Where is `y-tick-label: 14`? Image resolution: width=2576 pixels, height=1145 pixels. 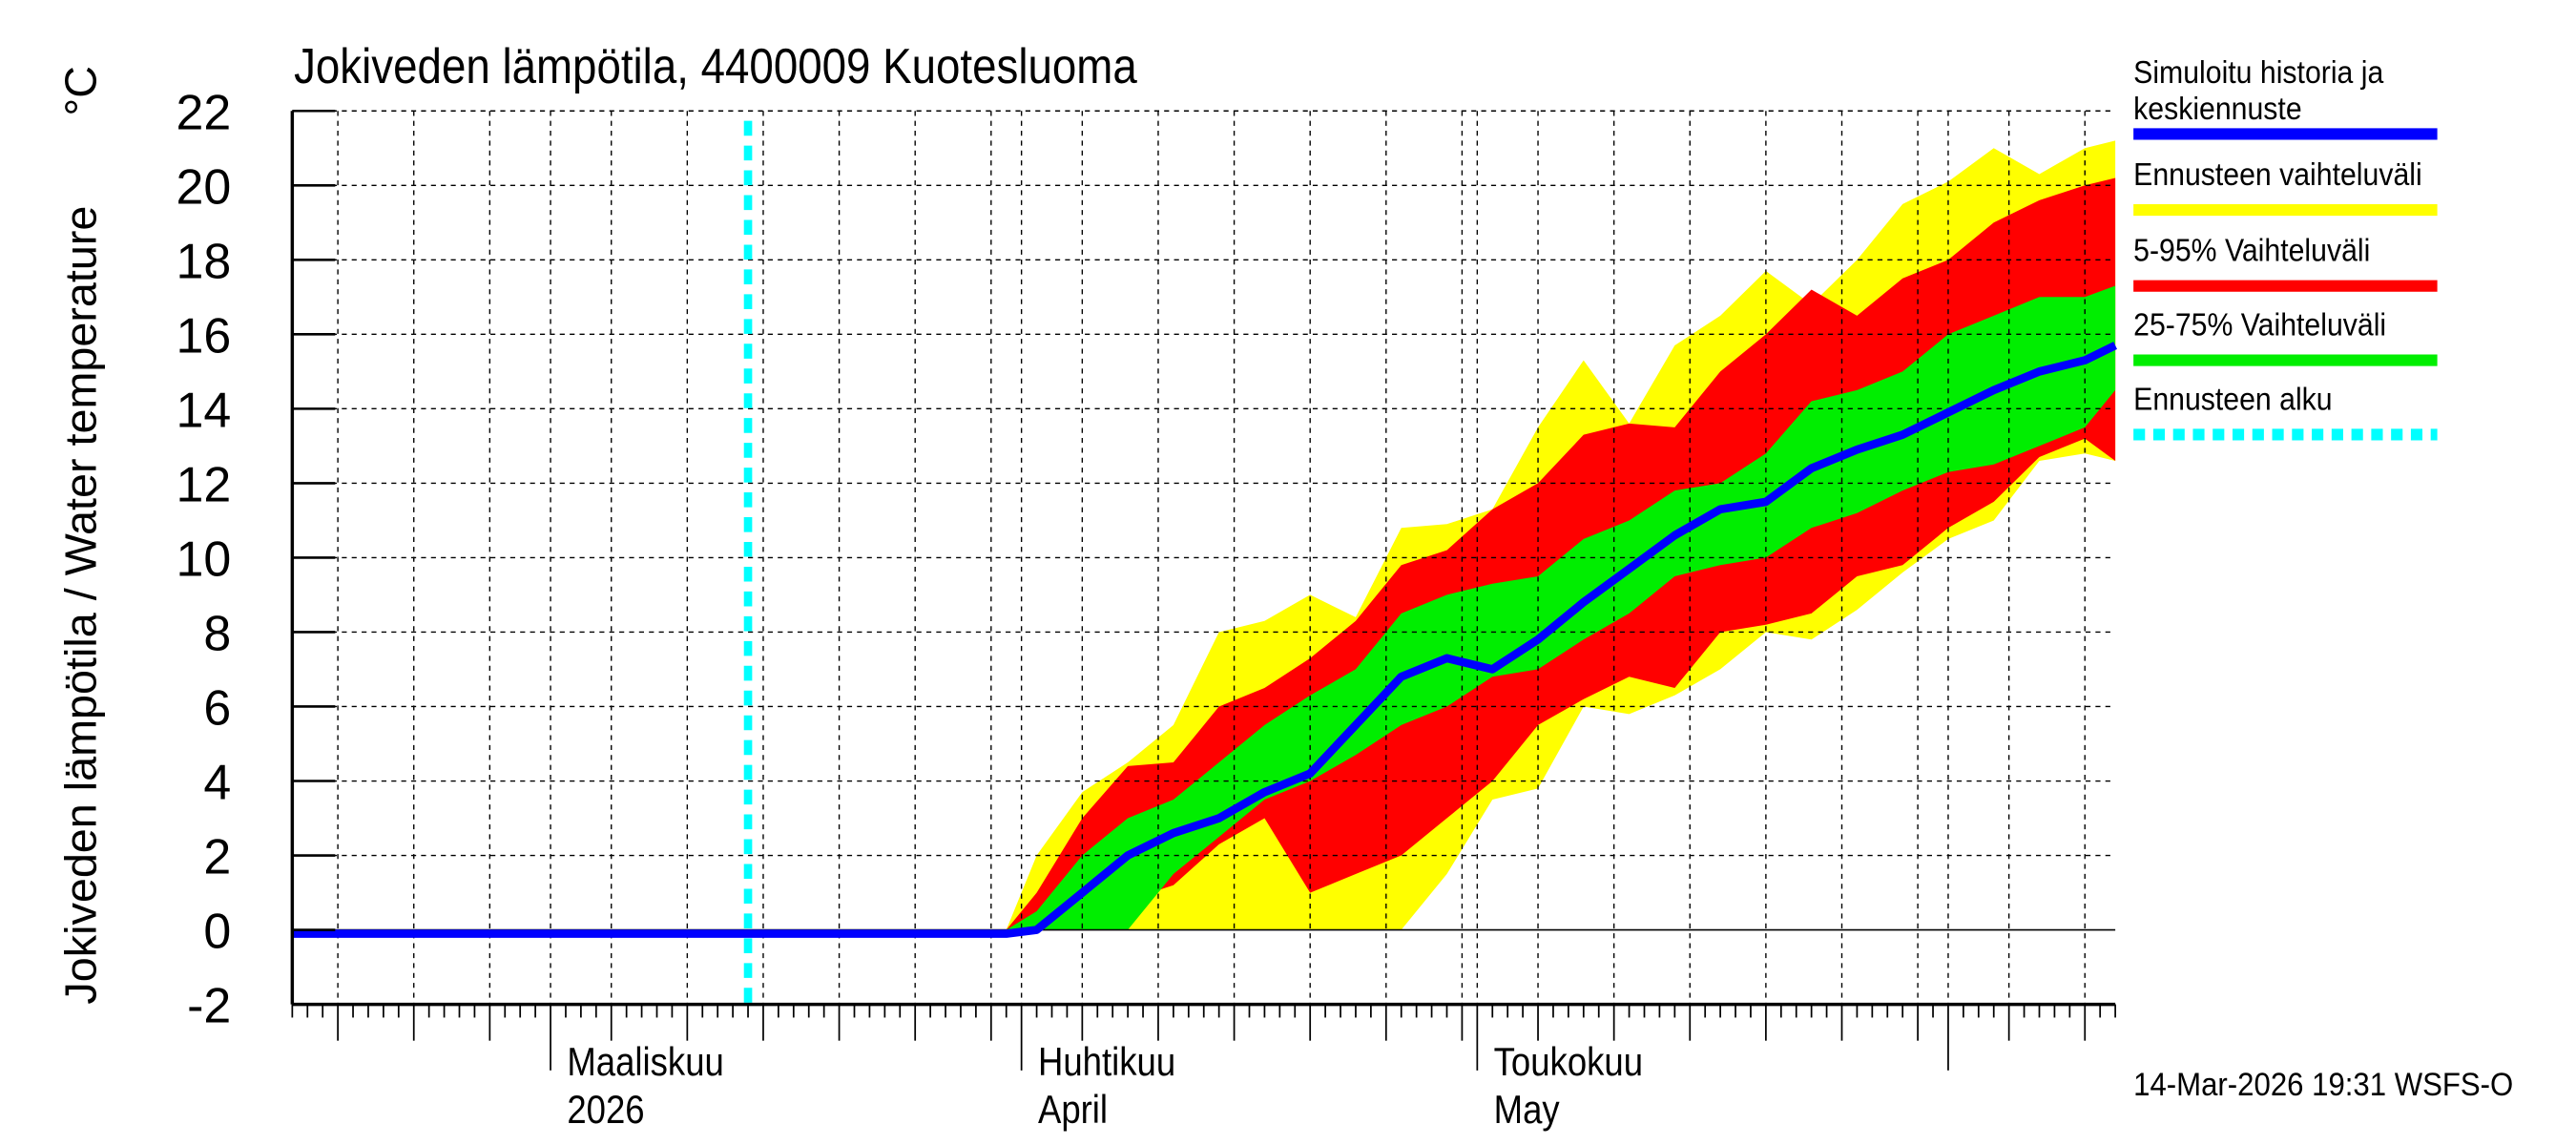
y-tick-label: 14 is located at coordinates (204, 410).